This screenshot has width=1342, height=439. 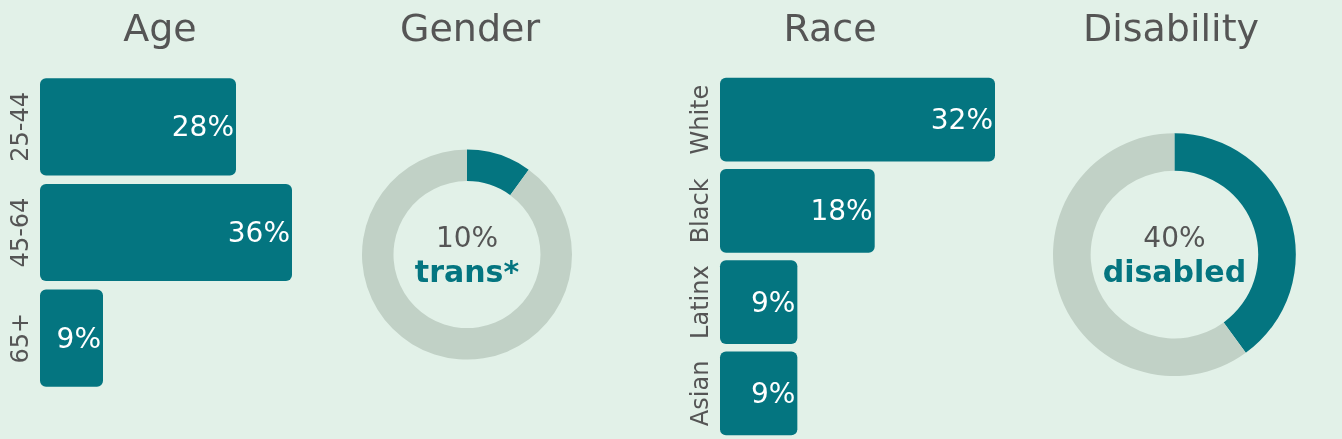 I want to click on data-label: 10%, so click(x=467, y=238).